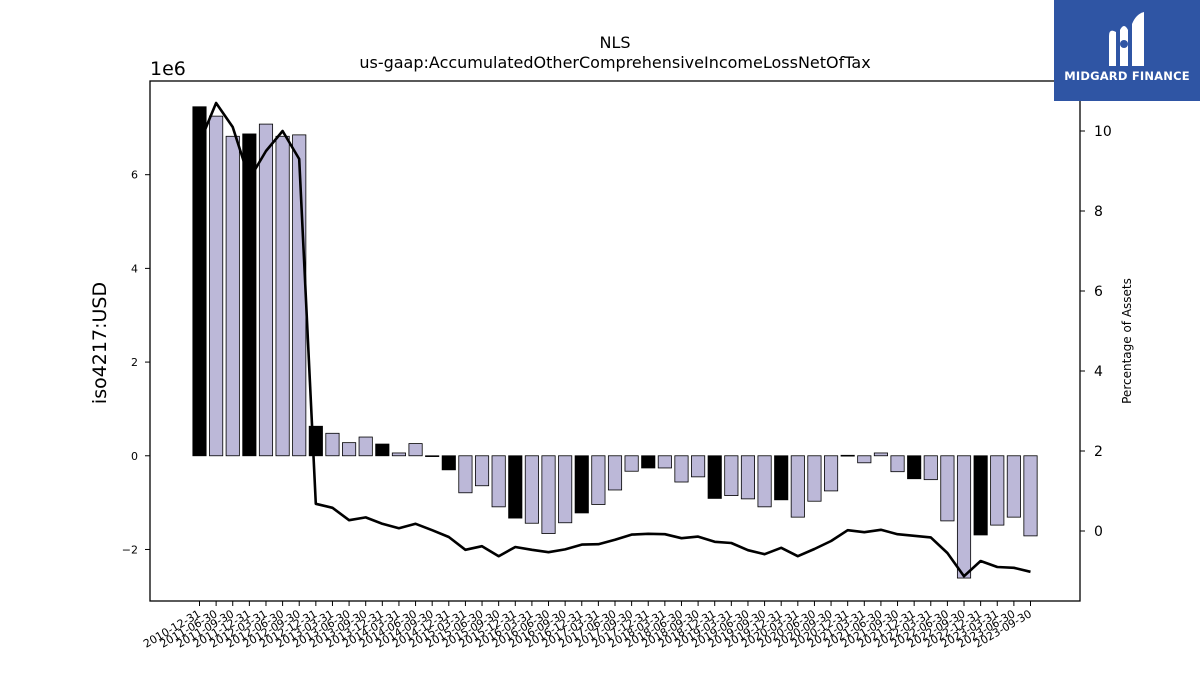 This screenshot has width=1200, height=675. Describe the element at coordinates (1127, 76) in the screenshot. I see `logo-text: MIDGARD FINANCE` at that location.